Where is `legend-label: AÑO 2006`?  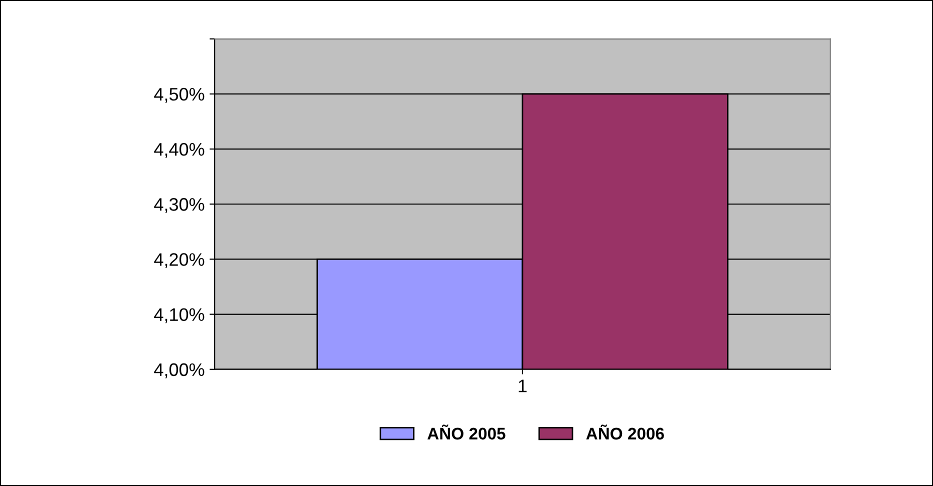 legend-label: AÑO 2006 is located at coordinates (625, 432).